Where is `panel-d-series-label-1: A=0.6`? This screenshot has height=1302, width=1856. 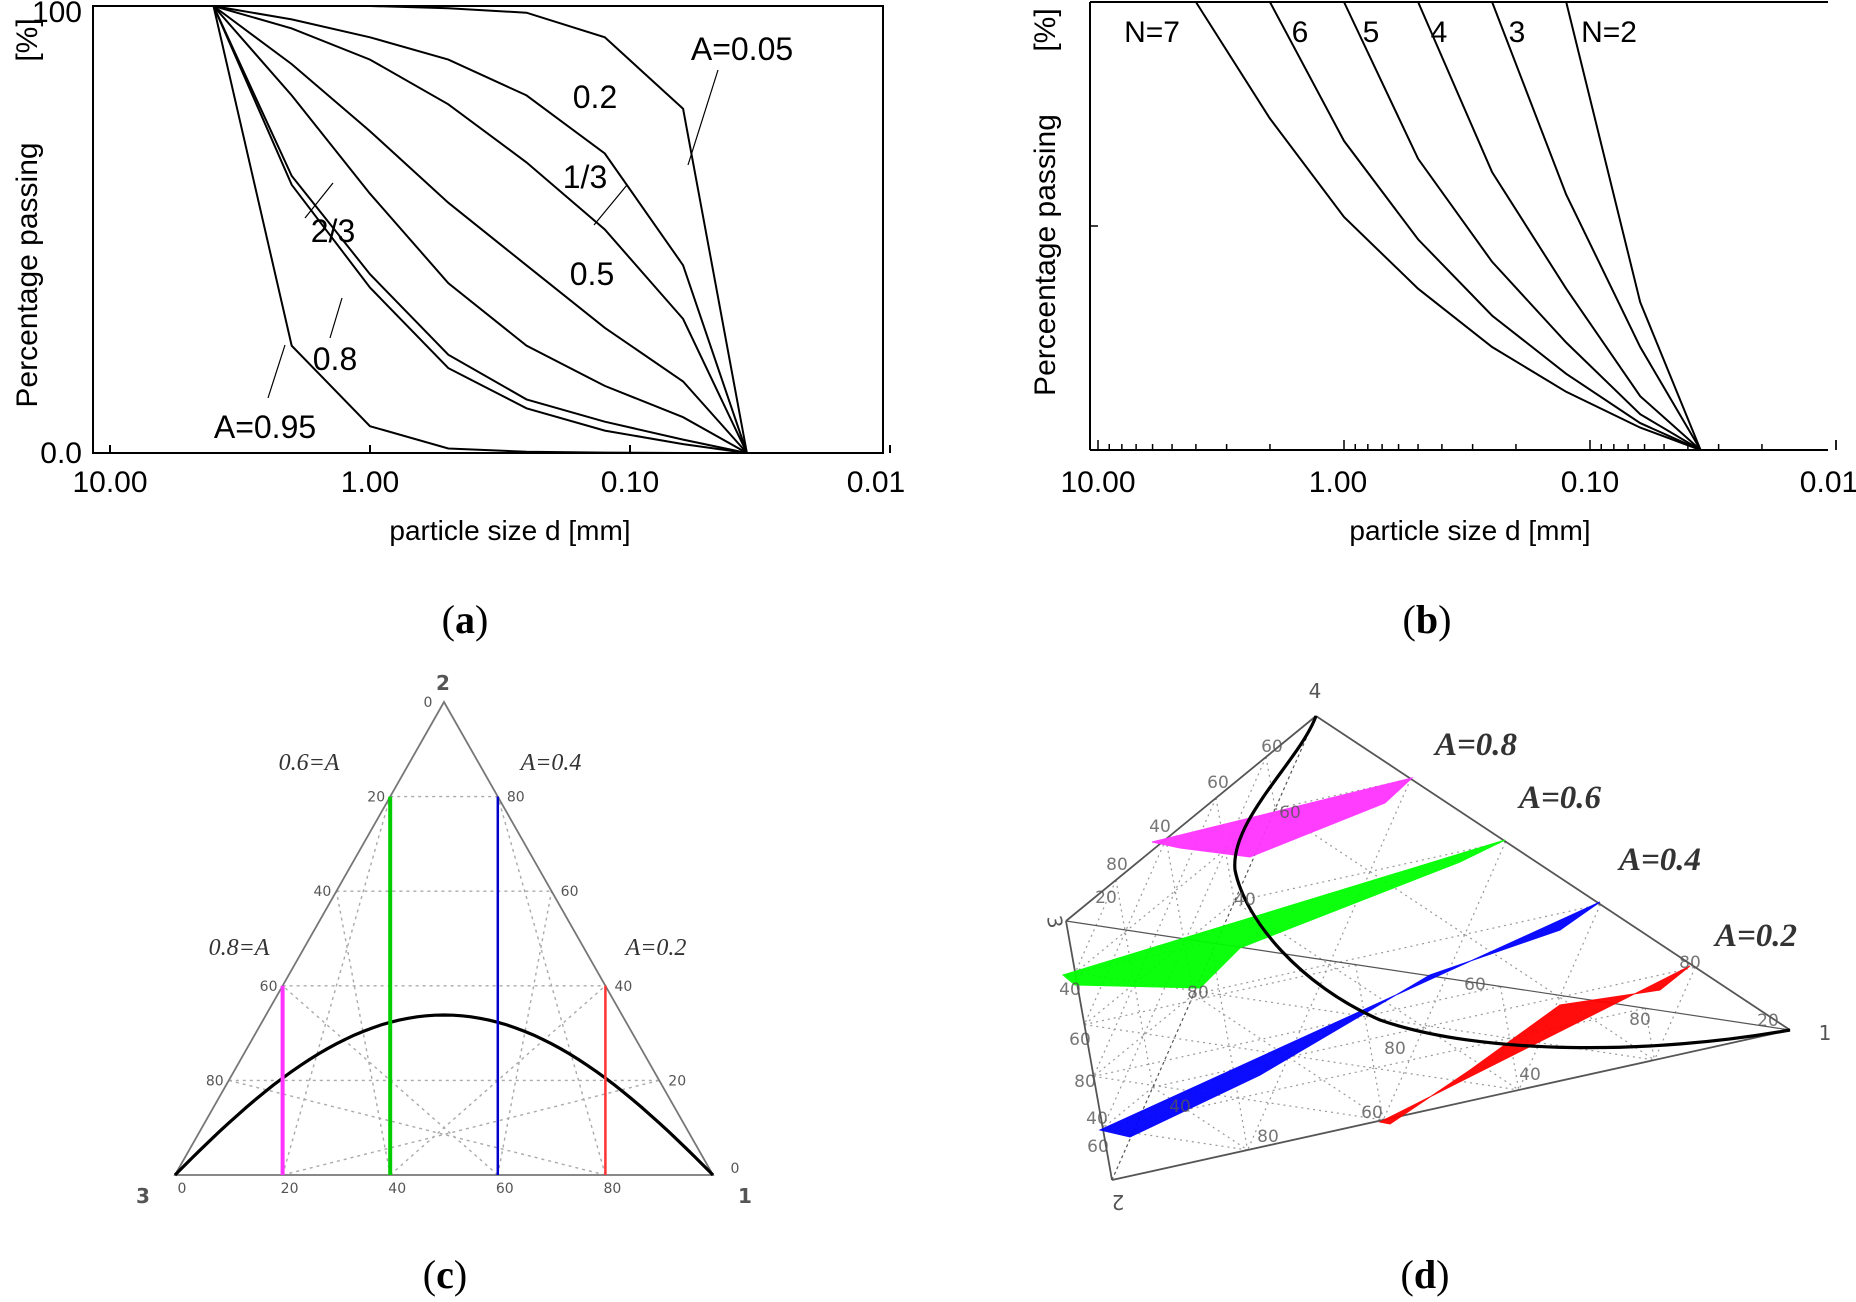
panel-d-series-label-1: A=0.6 is located at coordinates (1559, 798).